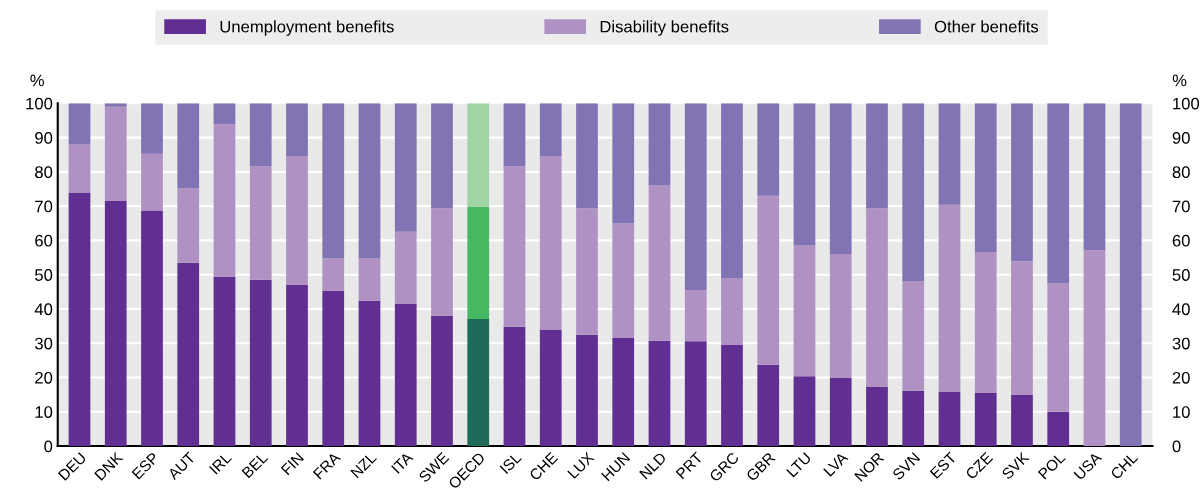 The image size is (1203, 504). What do you see at coordinates (1181, 343) in the screenshot?
I see `y2-tick-label: 30` at bounding box center [1181, 343].